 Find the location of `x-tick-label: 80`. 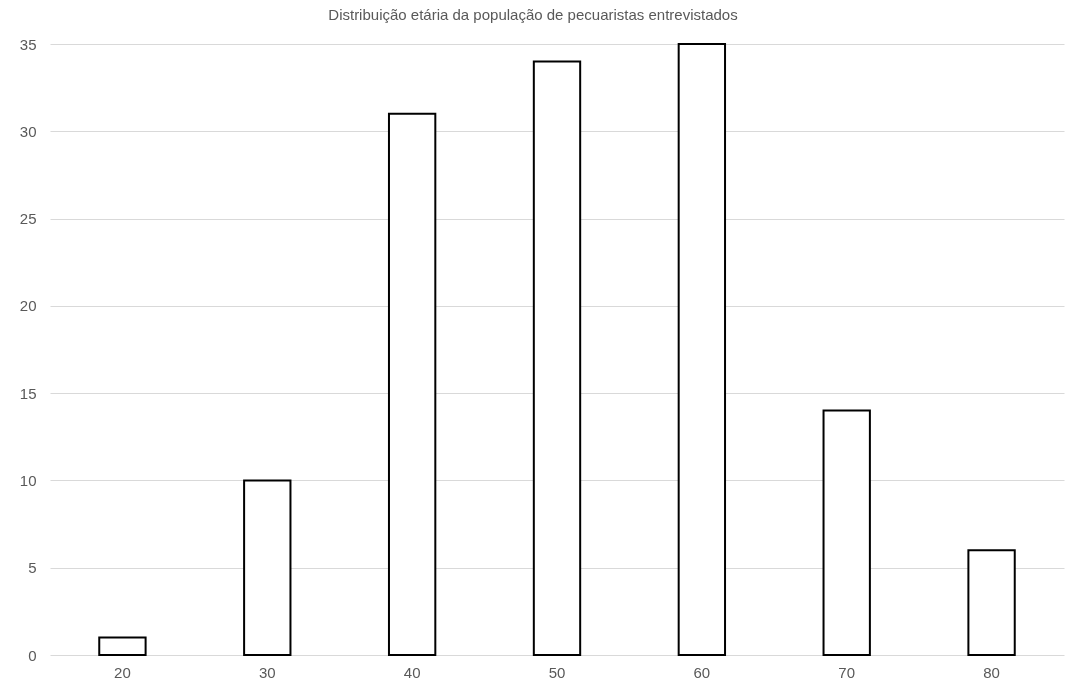

x-tick-label: 80 is located at coordinates (991, 672).